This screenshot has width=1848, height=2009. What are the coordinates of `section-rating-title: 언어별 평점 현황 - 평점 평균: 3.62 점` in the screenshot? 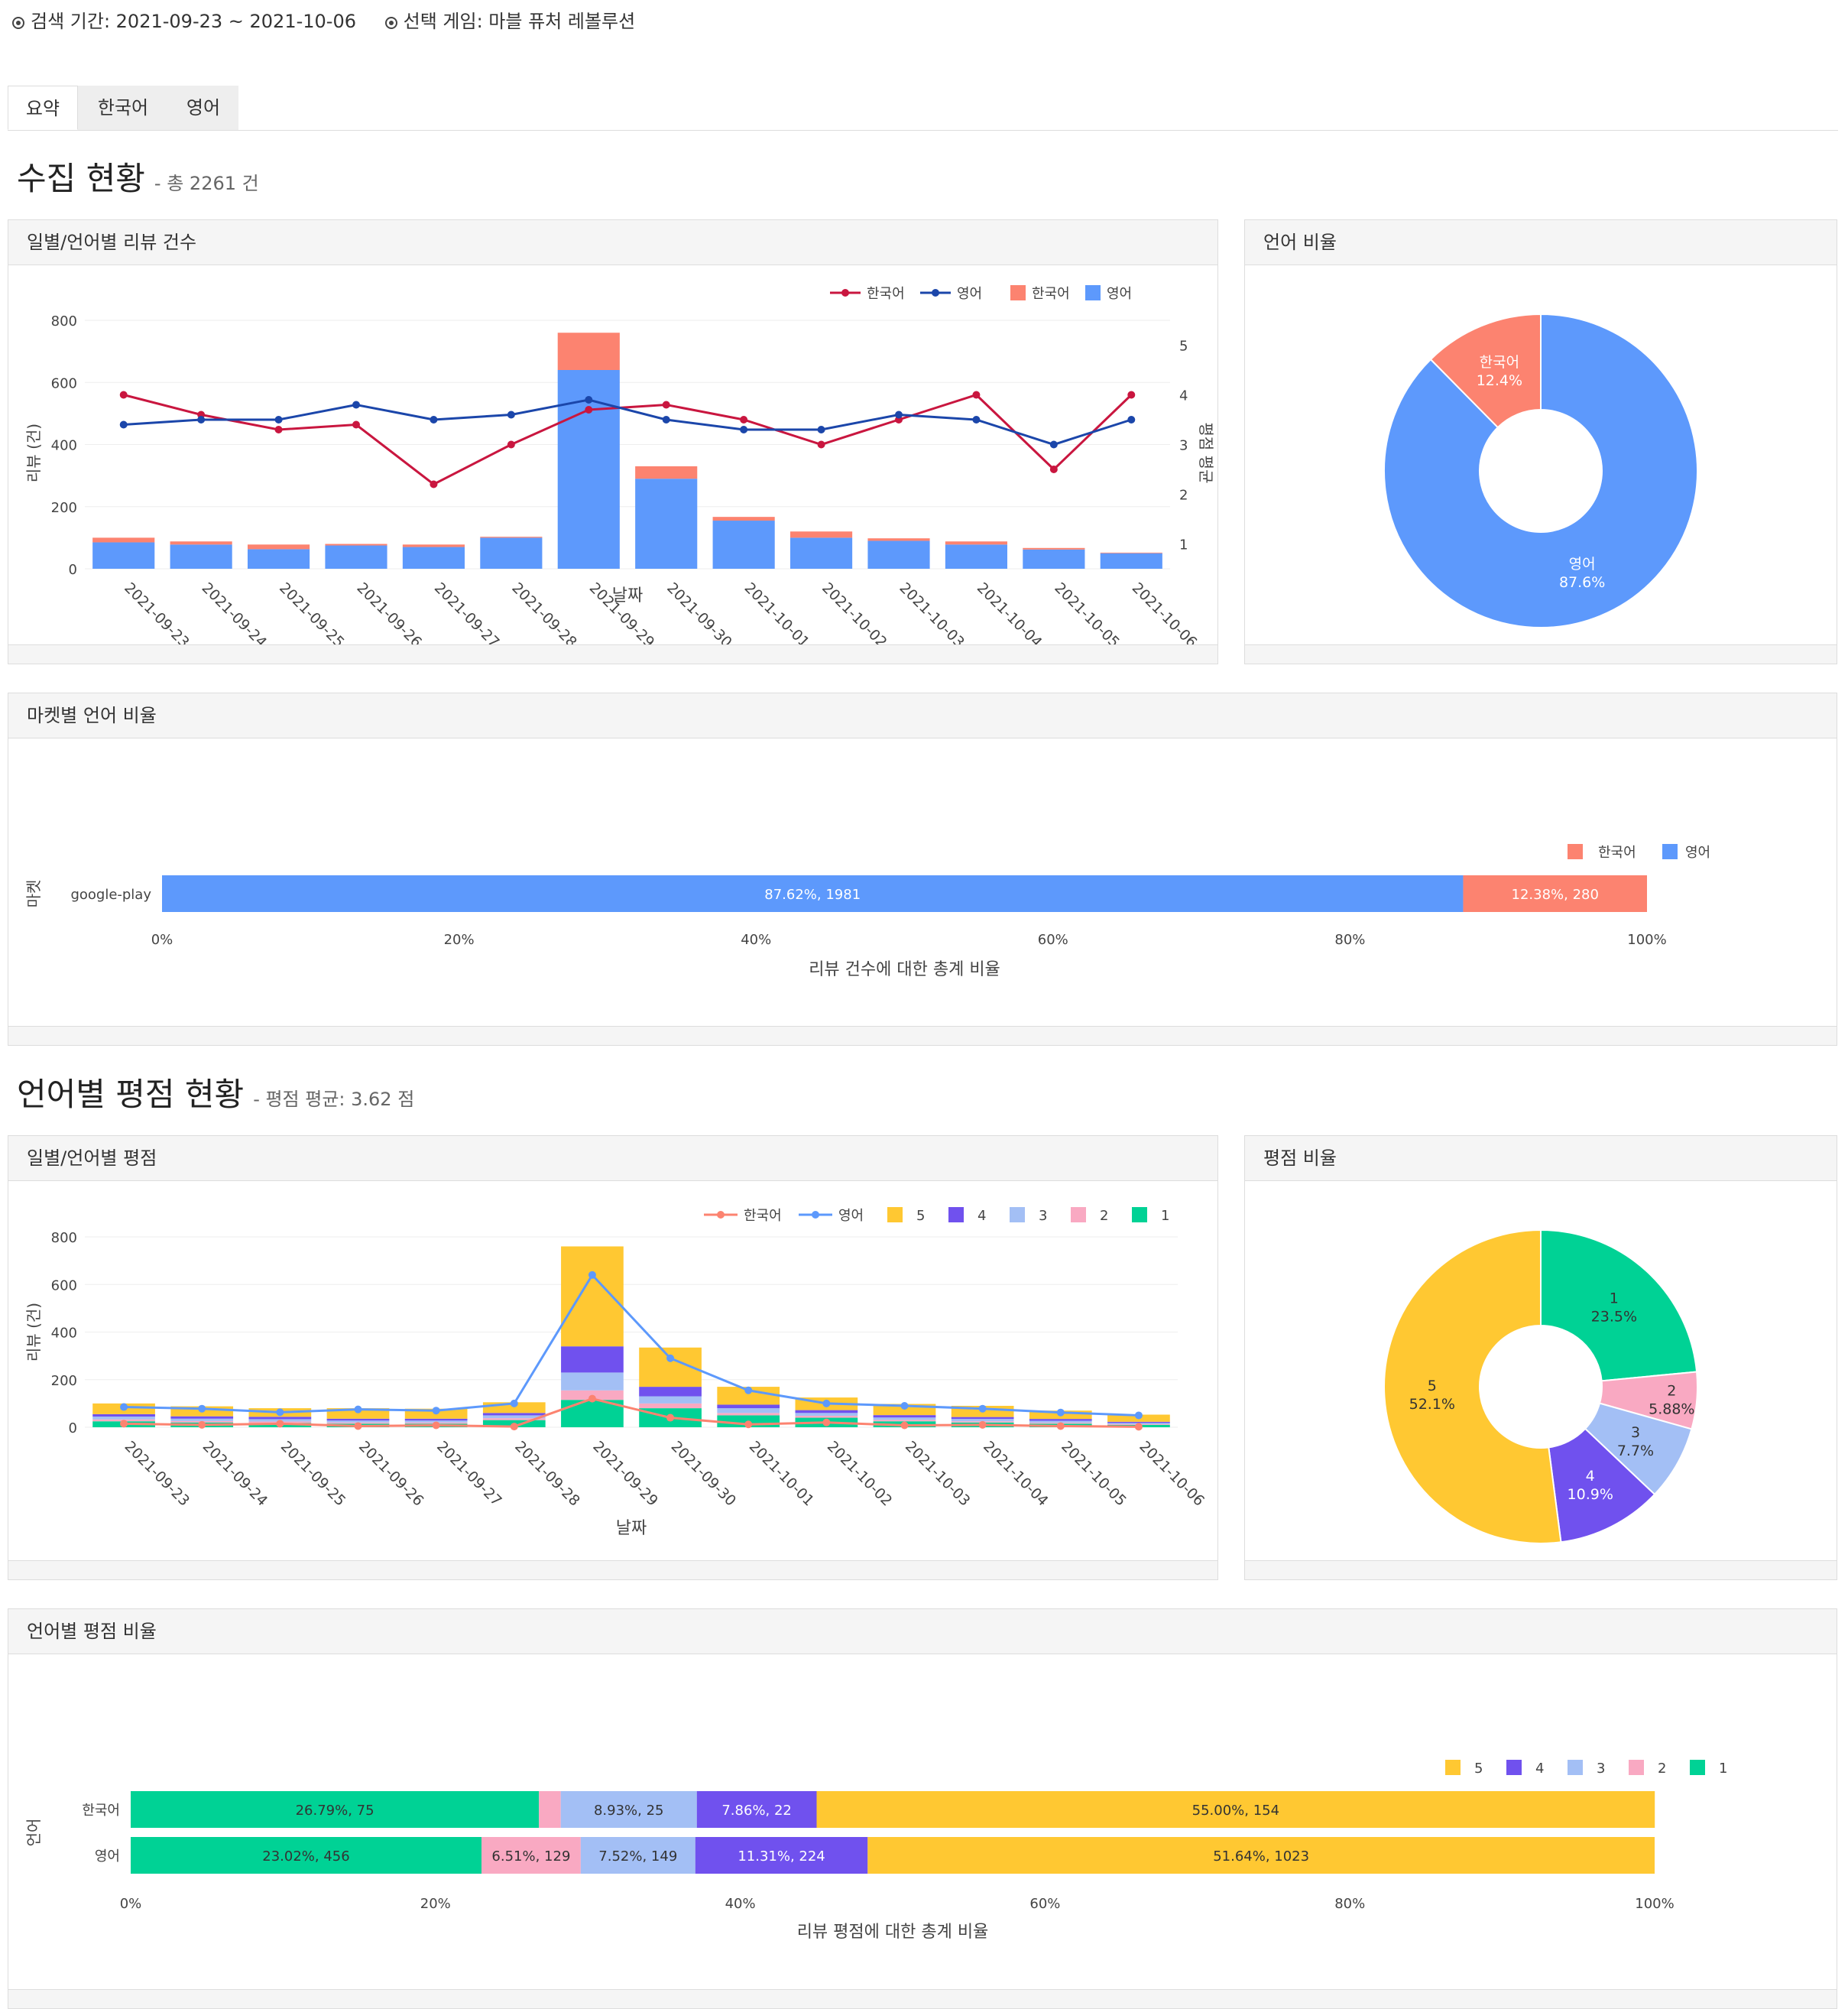 It's located at (215, 1092).